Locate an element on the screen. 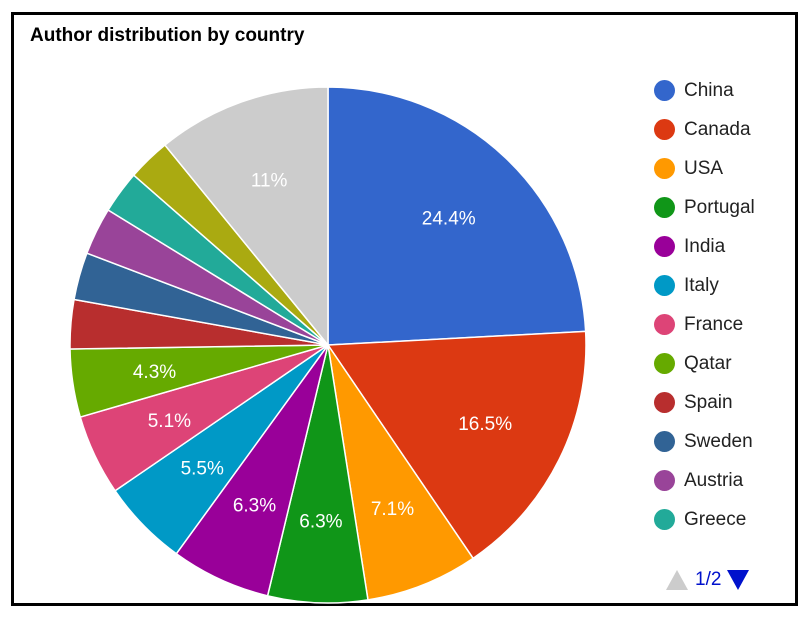 The height and width of the screenshot is (618, 809). legend-item-india: India is located at coordinates (704, 246).